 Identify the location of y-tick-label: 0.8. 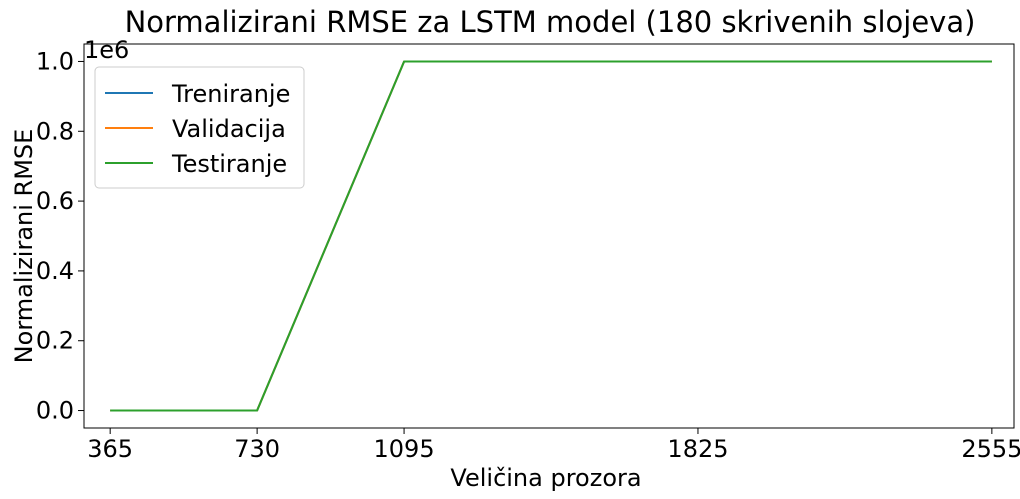
(55, 131).